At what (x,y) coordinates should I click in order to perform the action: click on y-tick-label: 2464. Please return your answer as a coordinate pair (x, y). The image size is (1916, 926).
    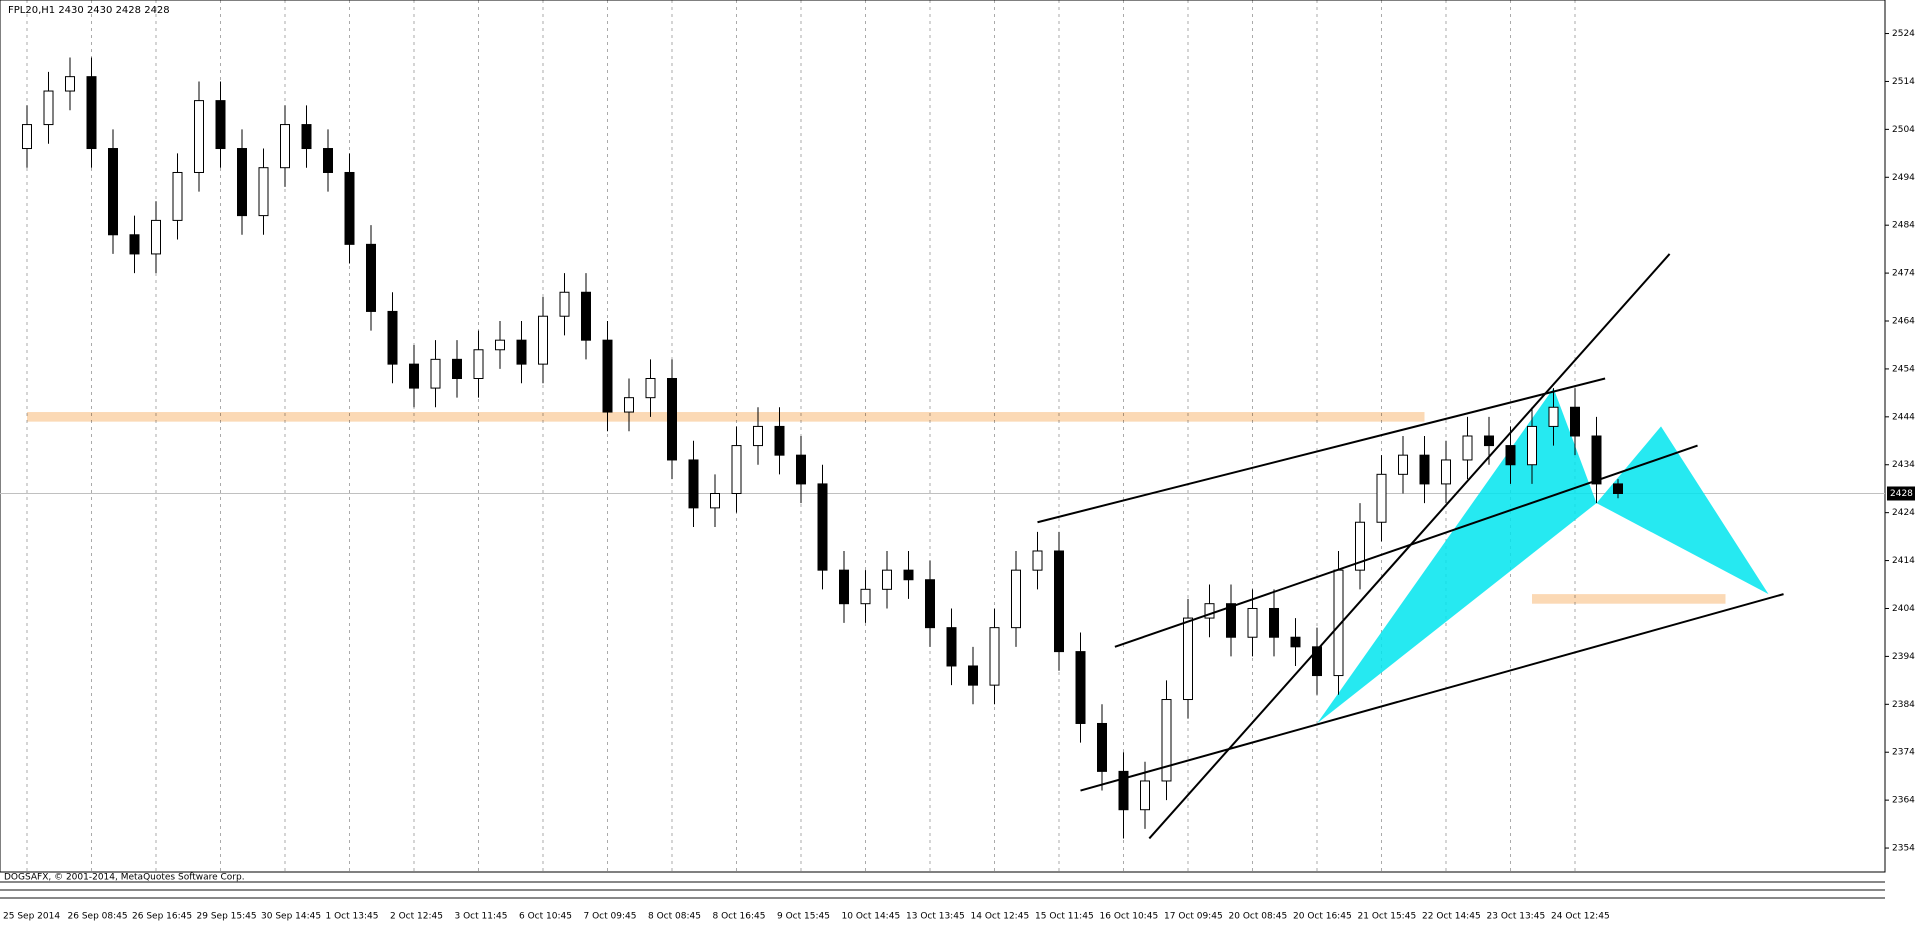
    Looking at the image, I should click on (1903, 322).